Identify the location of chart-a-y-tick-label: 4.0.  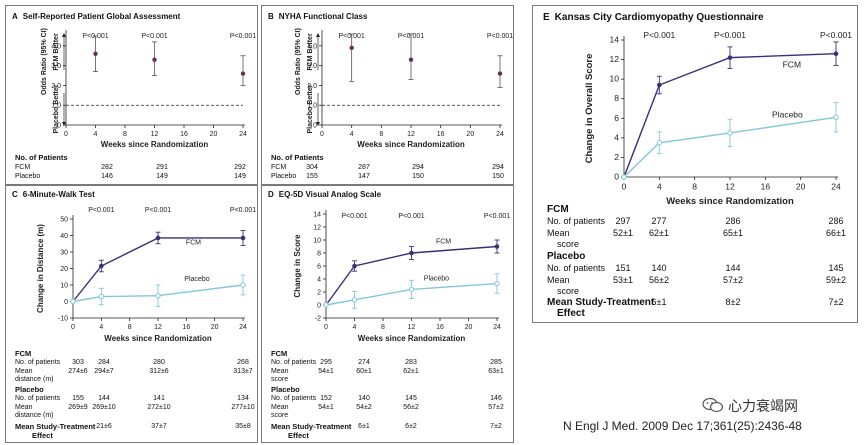
(56, 46).